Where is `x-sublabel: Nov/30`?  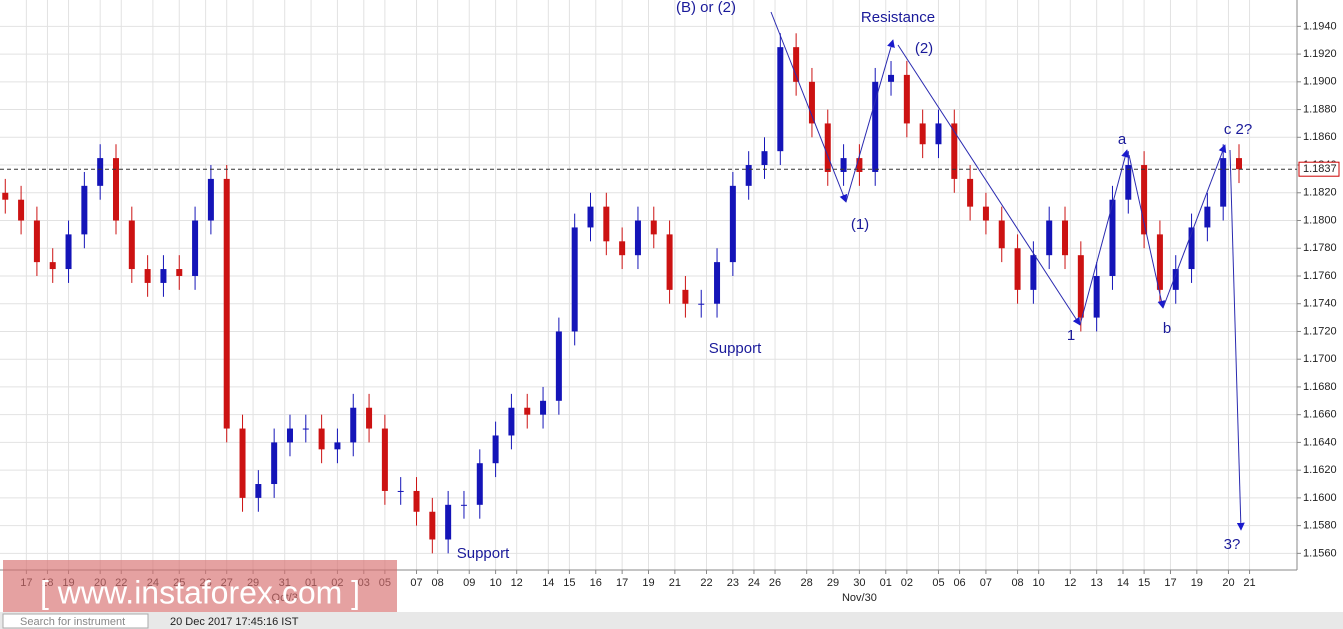
x-sublabel: Nov/30 is located at coordinates (859, 598).